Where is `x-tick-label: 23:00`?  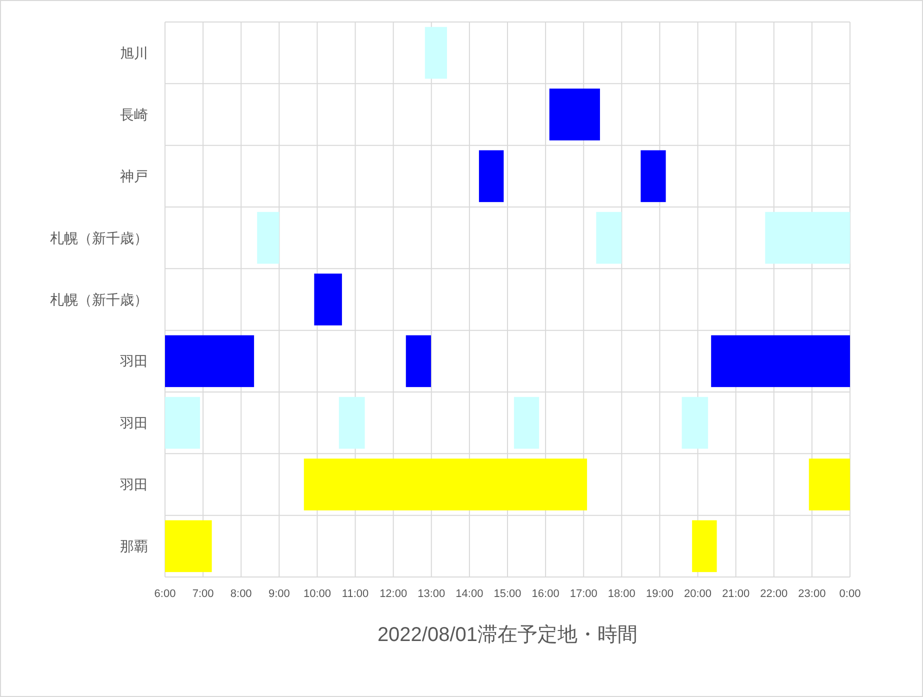
x-tick-label: 23:00 is located at coordinates (812, 594).